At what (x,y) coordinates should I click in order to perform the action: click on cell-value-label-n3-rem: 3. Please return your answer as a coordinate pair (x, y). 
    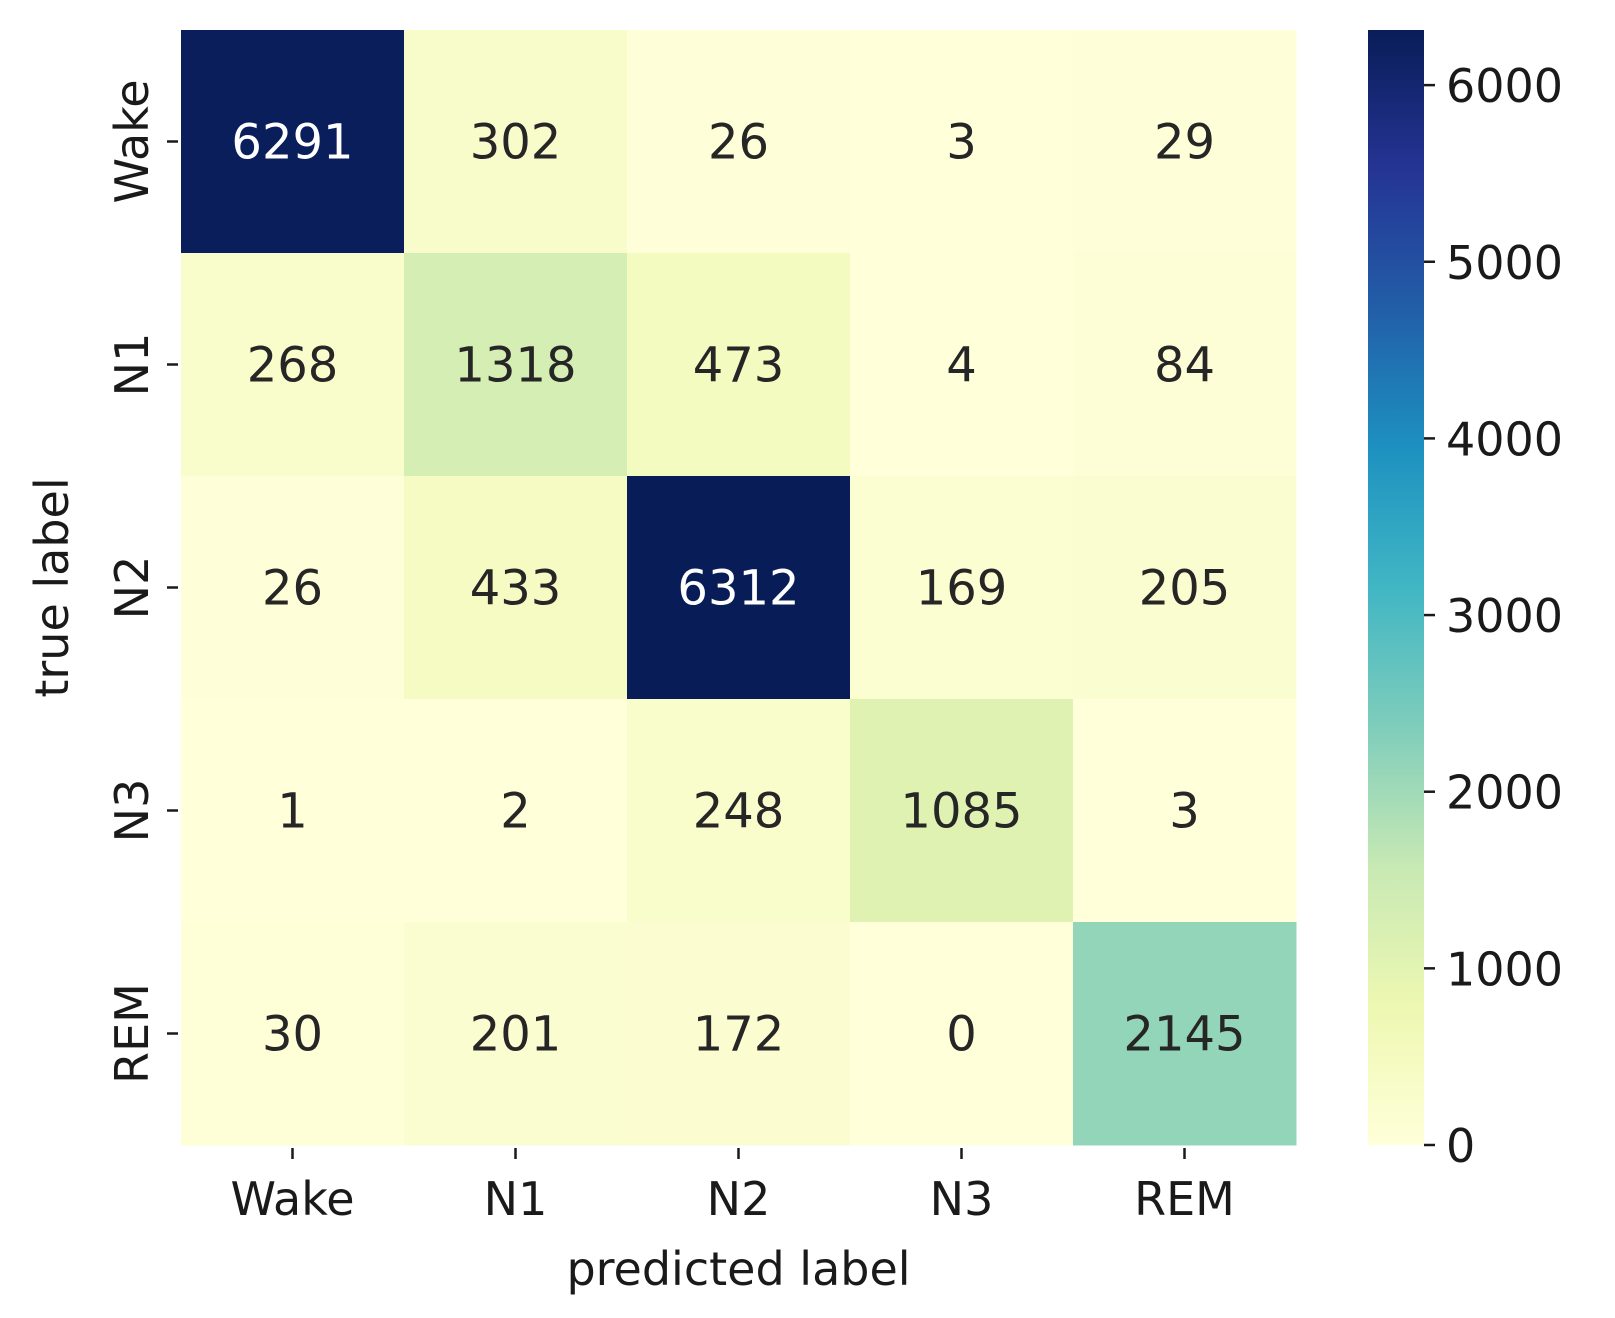
    Looking at the image, I should click on (1184, 812).